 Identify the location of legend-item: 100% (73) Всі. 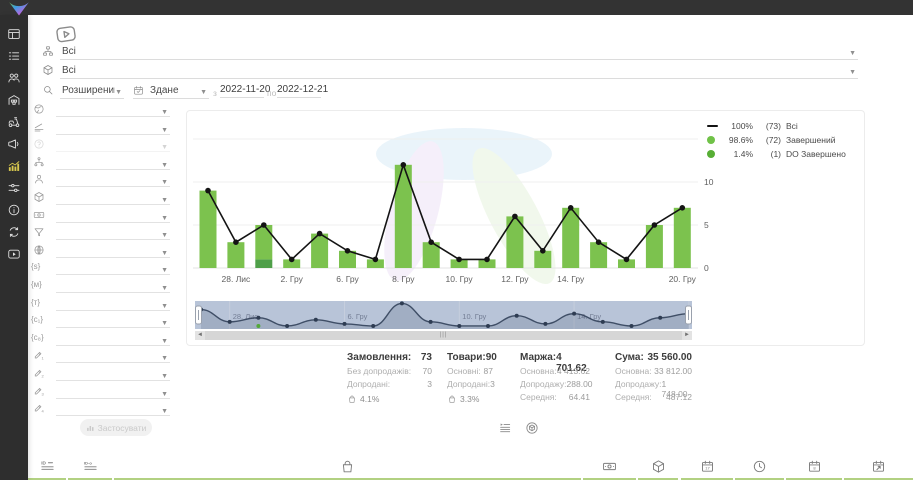
(784, 126).